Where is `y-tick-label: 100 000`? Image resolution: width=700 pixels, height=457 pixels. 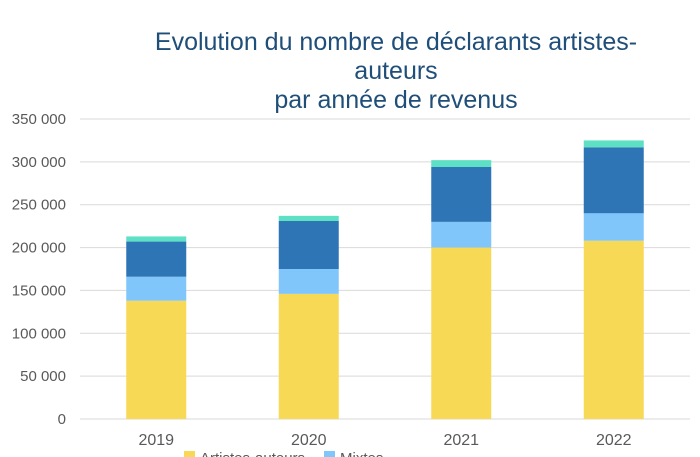 y-tick-label: 100 000 is located at coordinates (39, 333).